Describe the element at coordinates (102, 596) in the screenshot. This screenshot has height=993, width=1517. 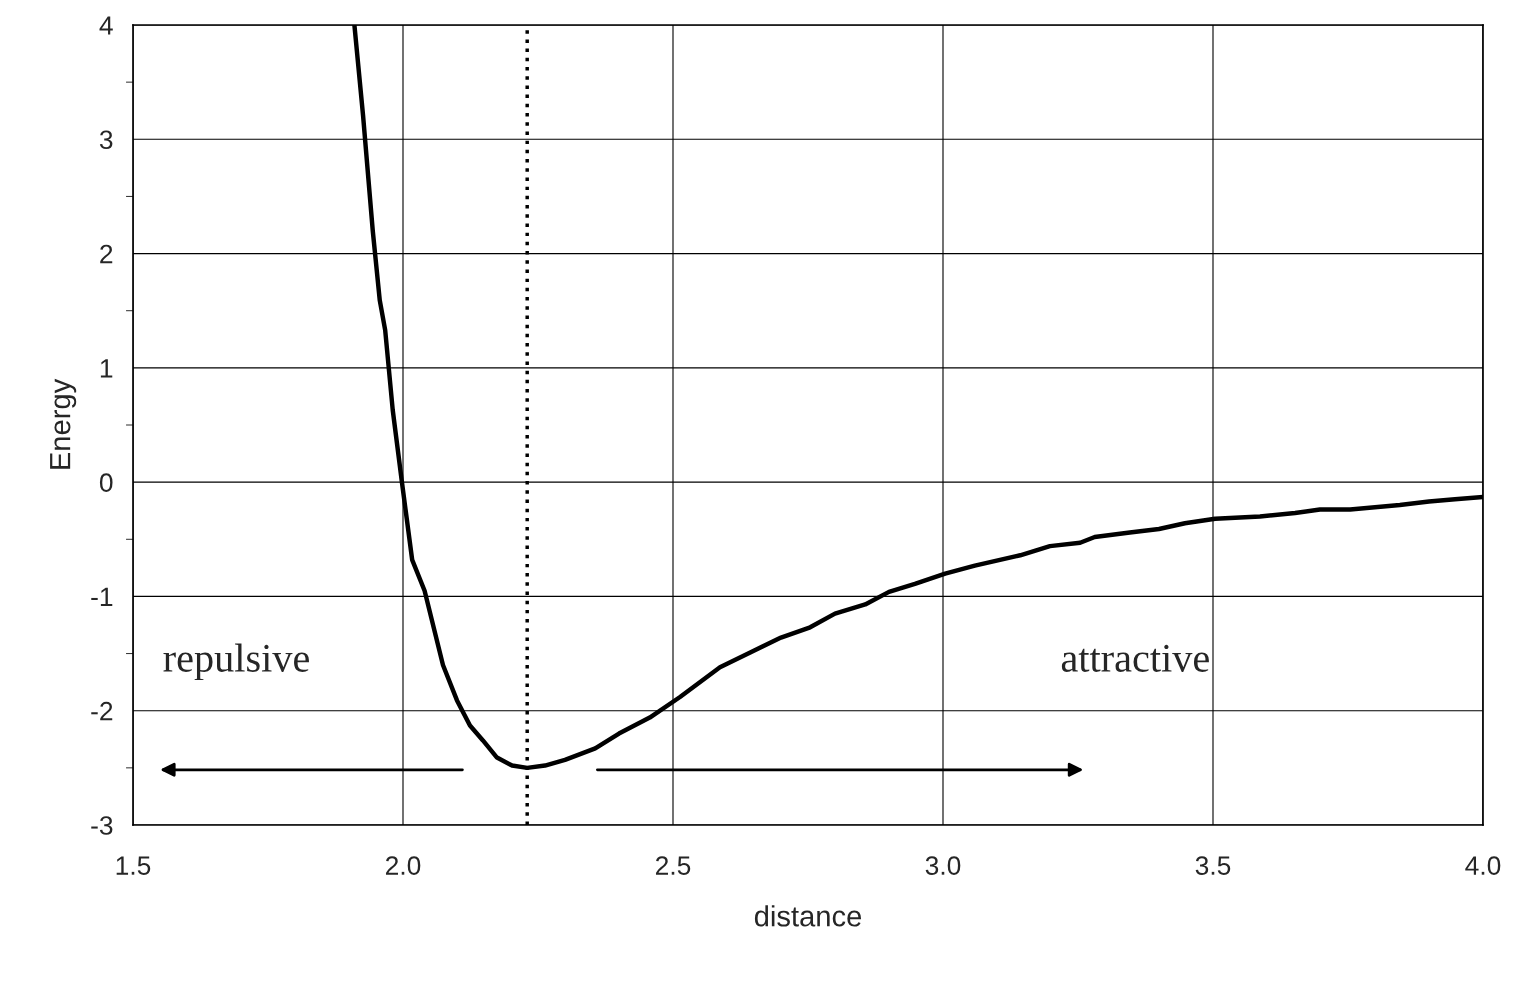
I see `y-tick-label: -1` at that location.